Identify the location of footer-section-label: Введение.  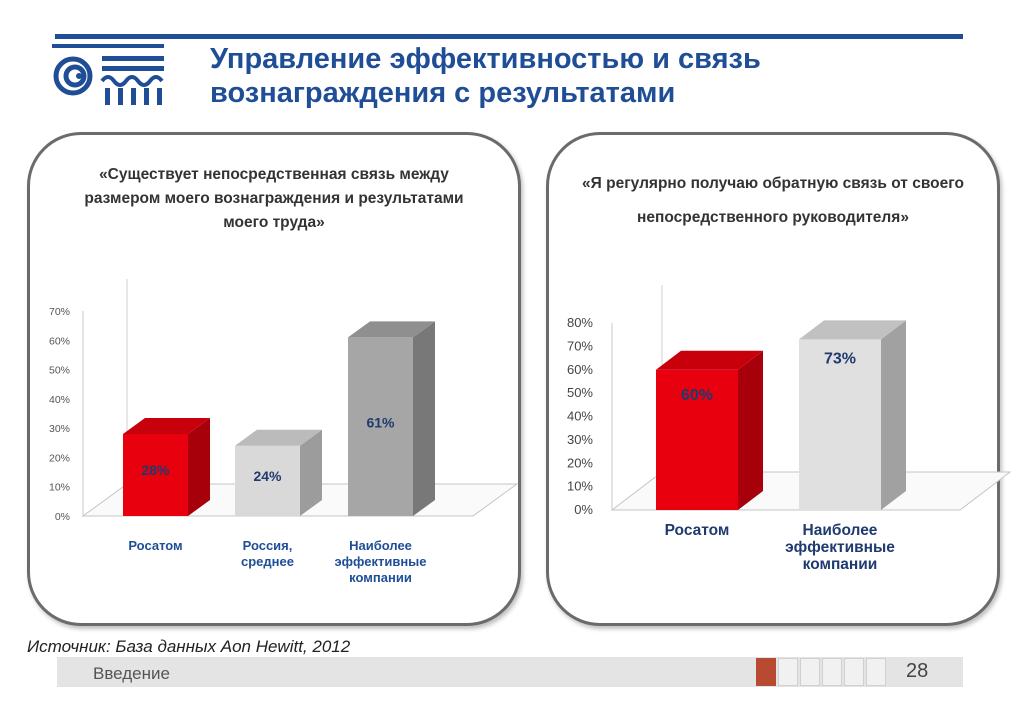
(131, 673).